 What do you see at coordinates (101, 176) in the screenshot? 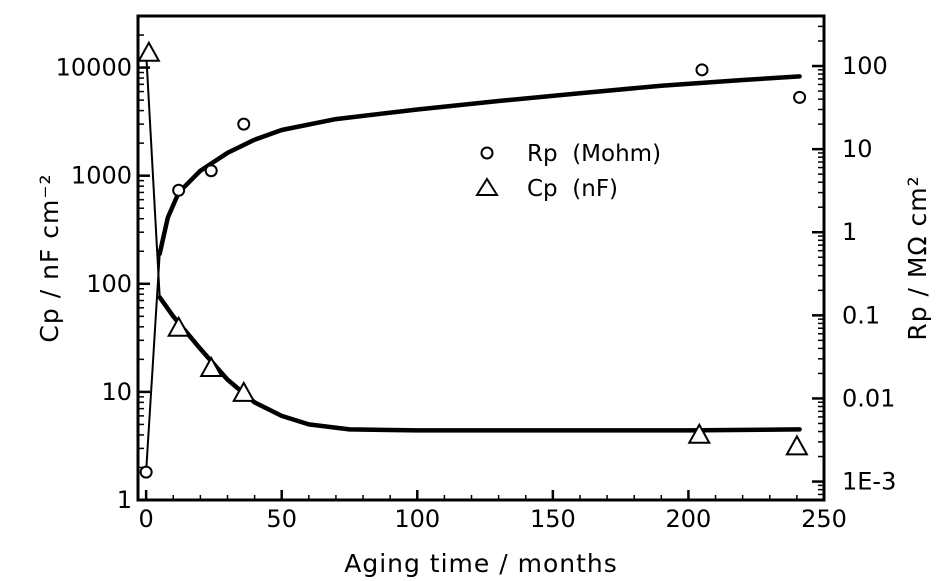
I see `left-tick-label: 1000` at bounding box center [101, 176].